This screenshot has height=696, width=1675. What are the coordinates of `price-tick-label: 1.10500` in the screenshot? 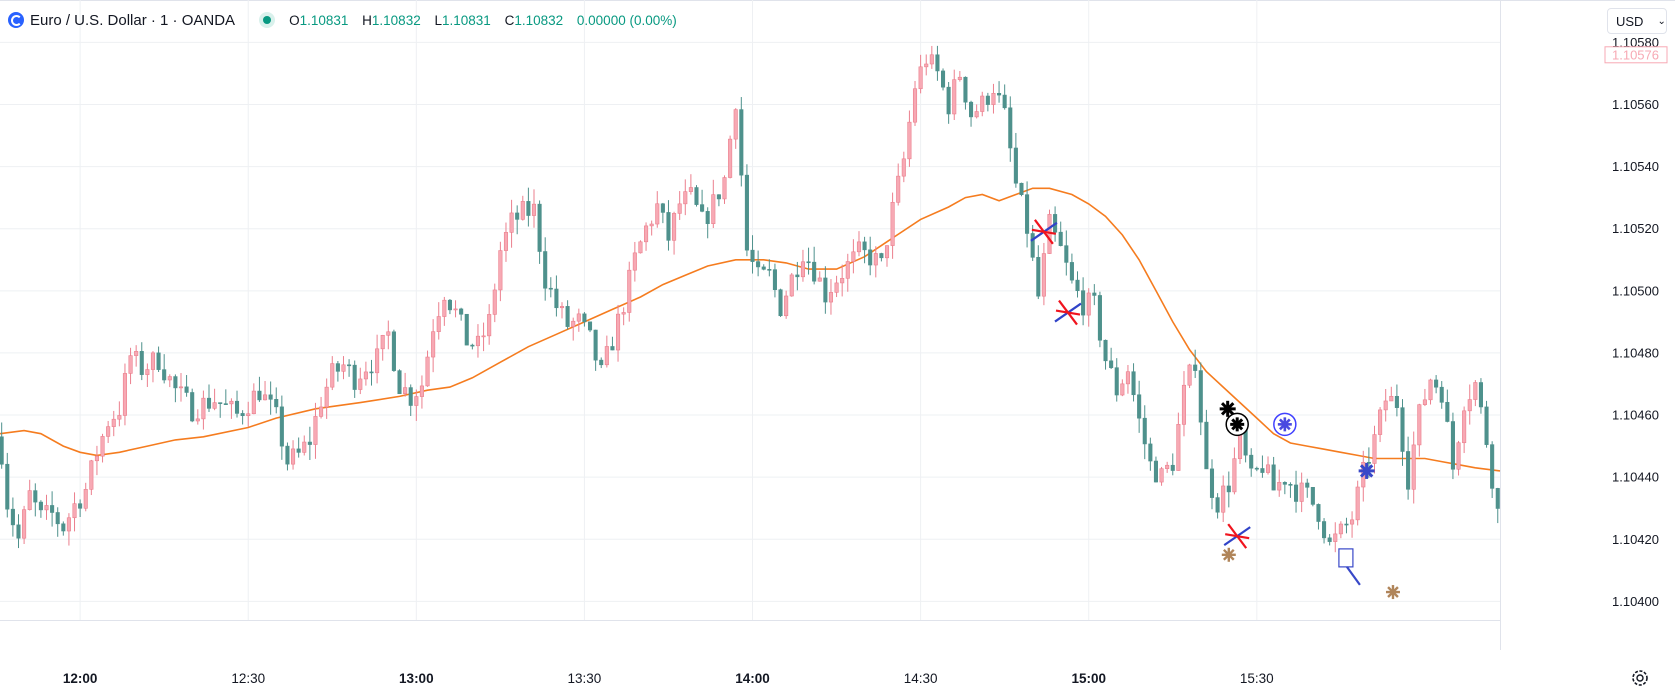 It's located at (1635, 290).